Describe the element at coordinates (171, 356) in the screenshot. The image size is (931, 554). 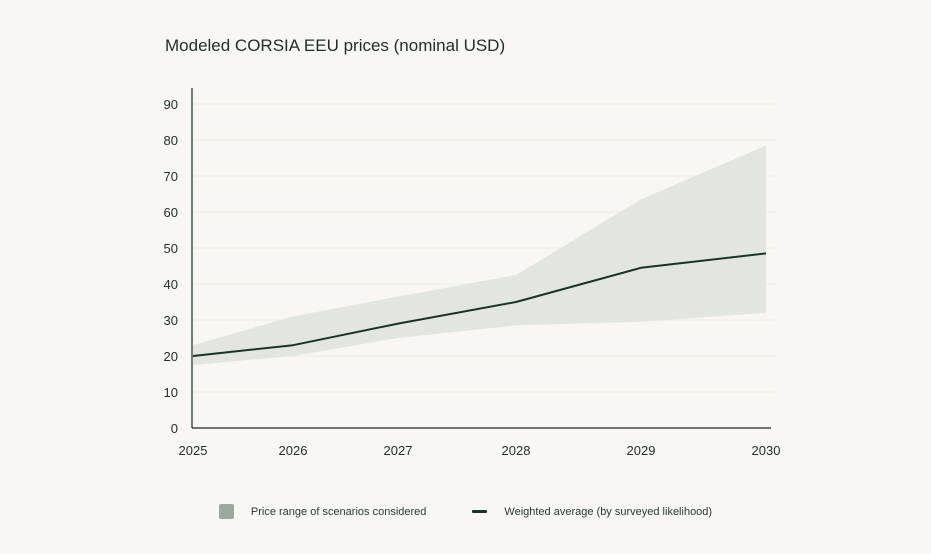
I see `y-tick-label-20: 20` at that location.